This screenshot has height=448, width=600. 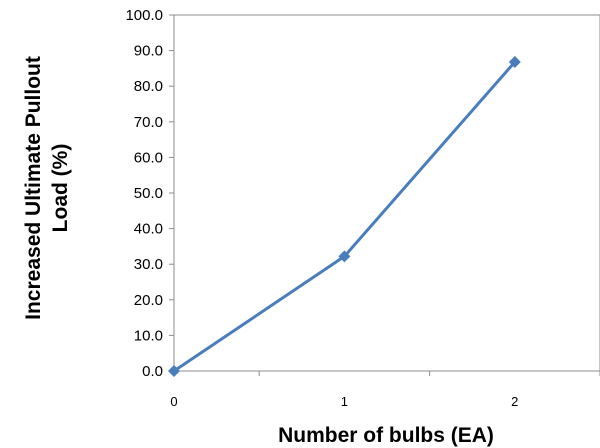 What do you see at coordinates (60, 188) in the screenshot?
I see `y-axis-title-line-2: Load (%)` at bounding box center [60, 188].